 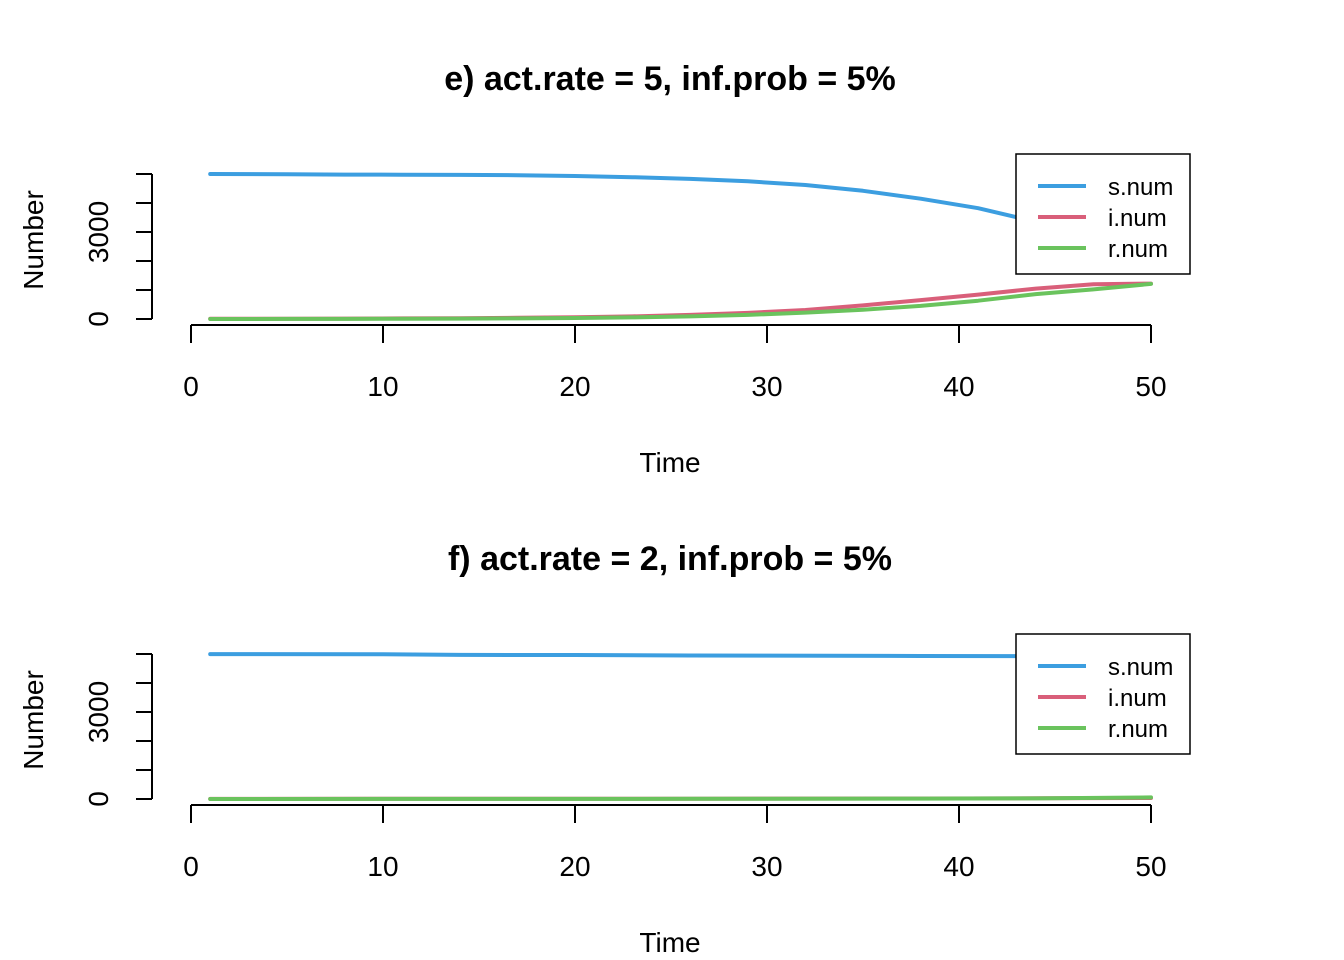 I want to click on series-line-i-num, so click(x=680, y=301).